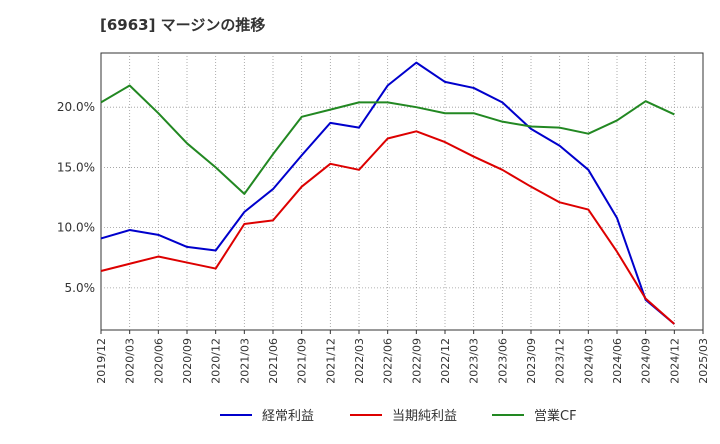  Describe the element at coordinates (288, 416) in the screenshot. I see `legend-label-1: 経常利益` at that location.